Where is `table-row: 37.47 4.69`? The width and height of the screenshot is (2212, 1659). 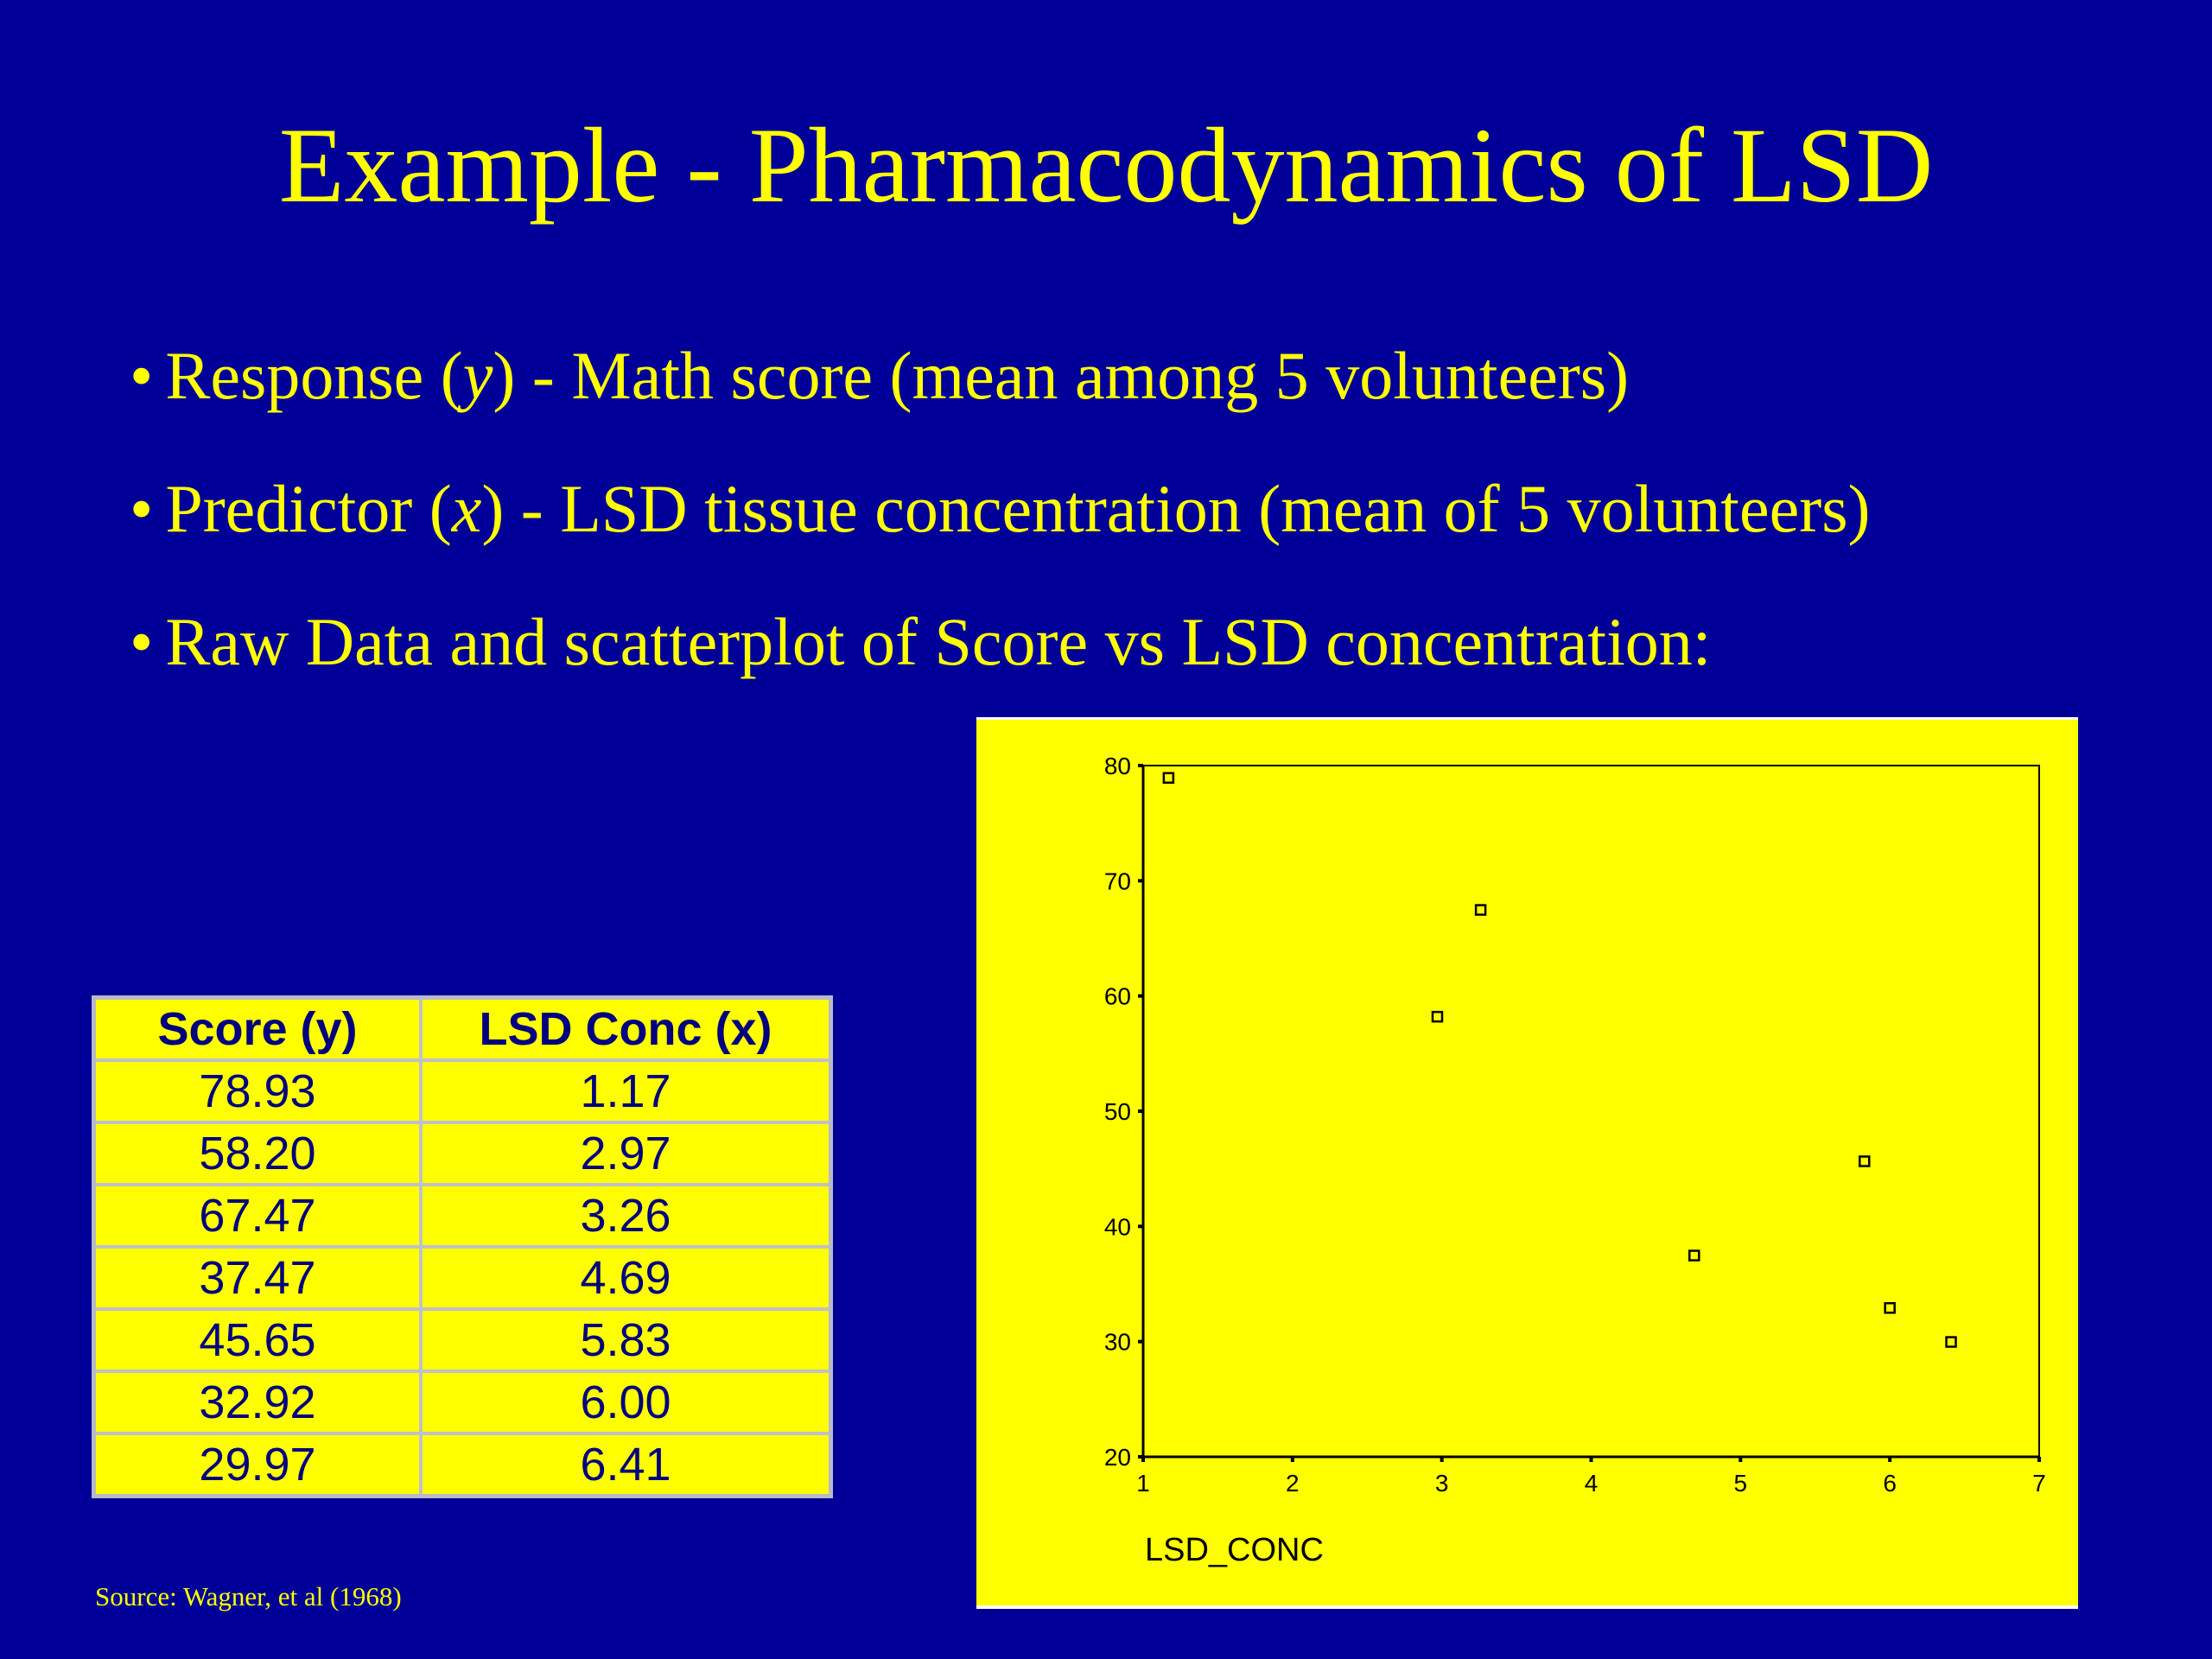
table-row: 37.47 4.69 is located at coordinates (462, 1278).